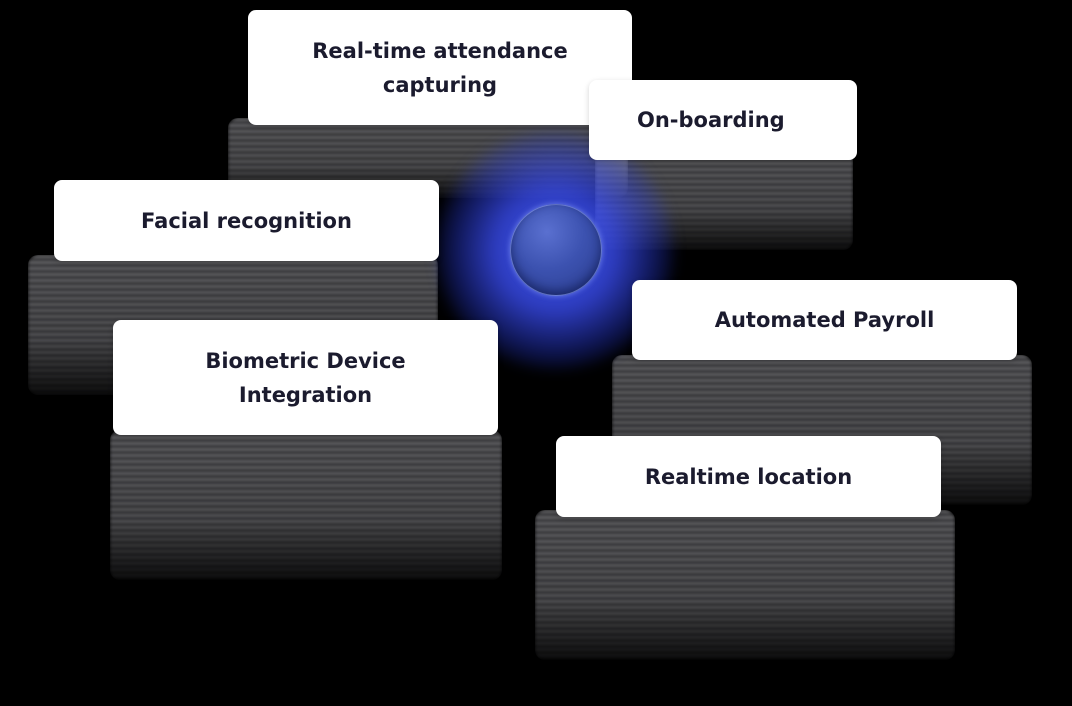  I want to click on feature-card-facial-recognition: Facial recognition, so click(246, 220).